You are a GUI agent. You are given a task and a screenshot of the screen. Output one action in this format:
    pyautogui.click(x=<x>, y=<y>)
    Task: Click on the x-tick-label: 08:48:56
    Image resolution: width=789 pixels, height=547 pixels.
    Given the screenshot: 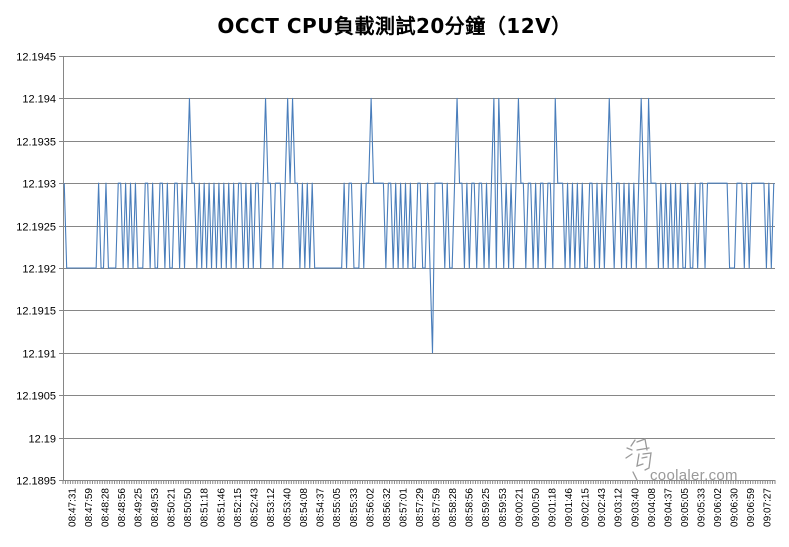 What is the action you would take?
    pyautogui.click(x=122, y=507)
    